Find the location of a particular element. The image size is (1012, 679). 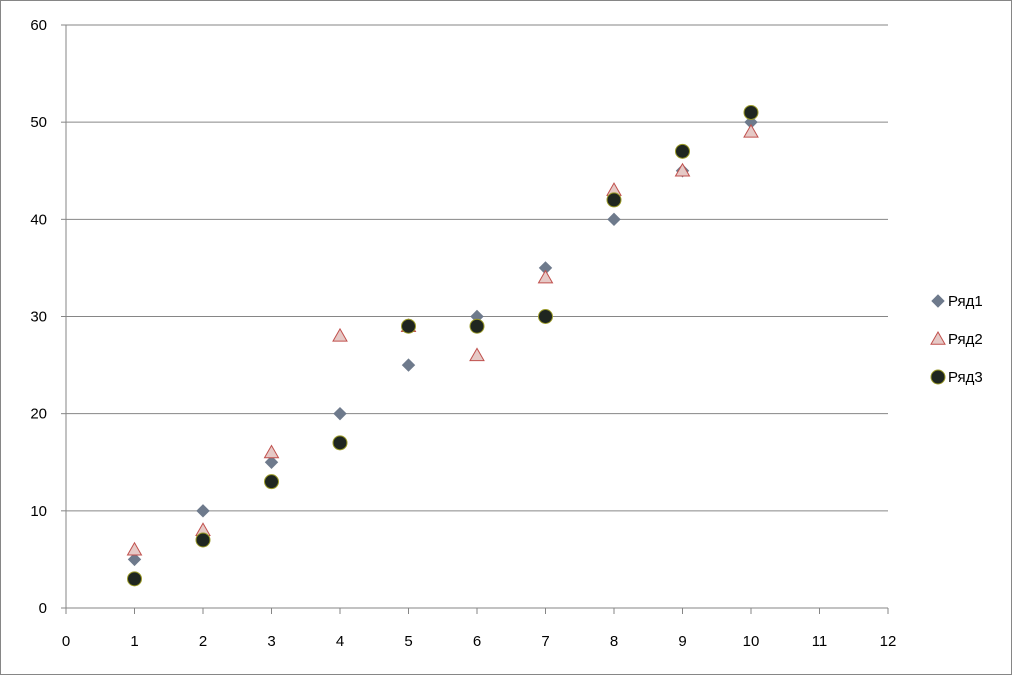

y-tick-label: 0 is located at coordinates (43, 608).